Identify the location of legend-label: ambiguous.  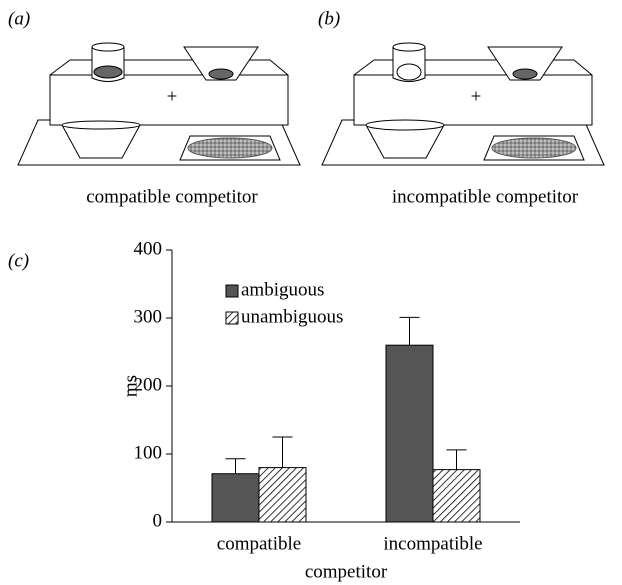
(282, 289).